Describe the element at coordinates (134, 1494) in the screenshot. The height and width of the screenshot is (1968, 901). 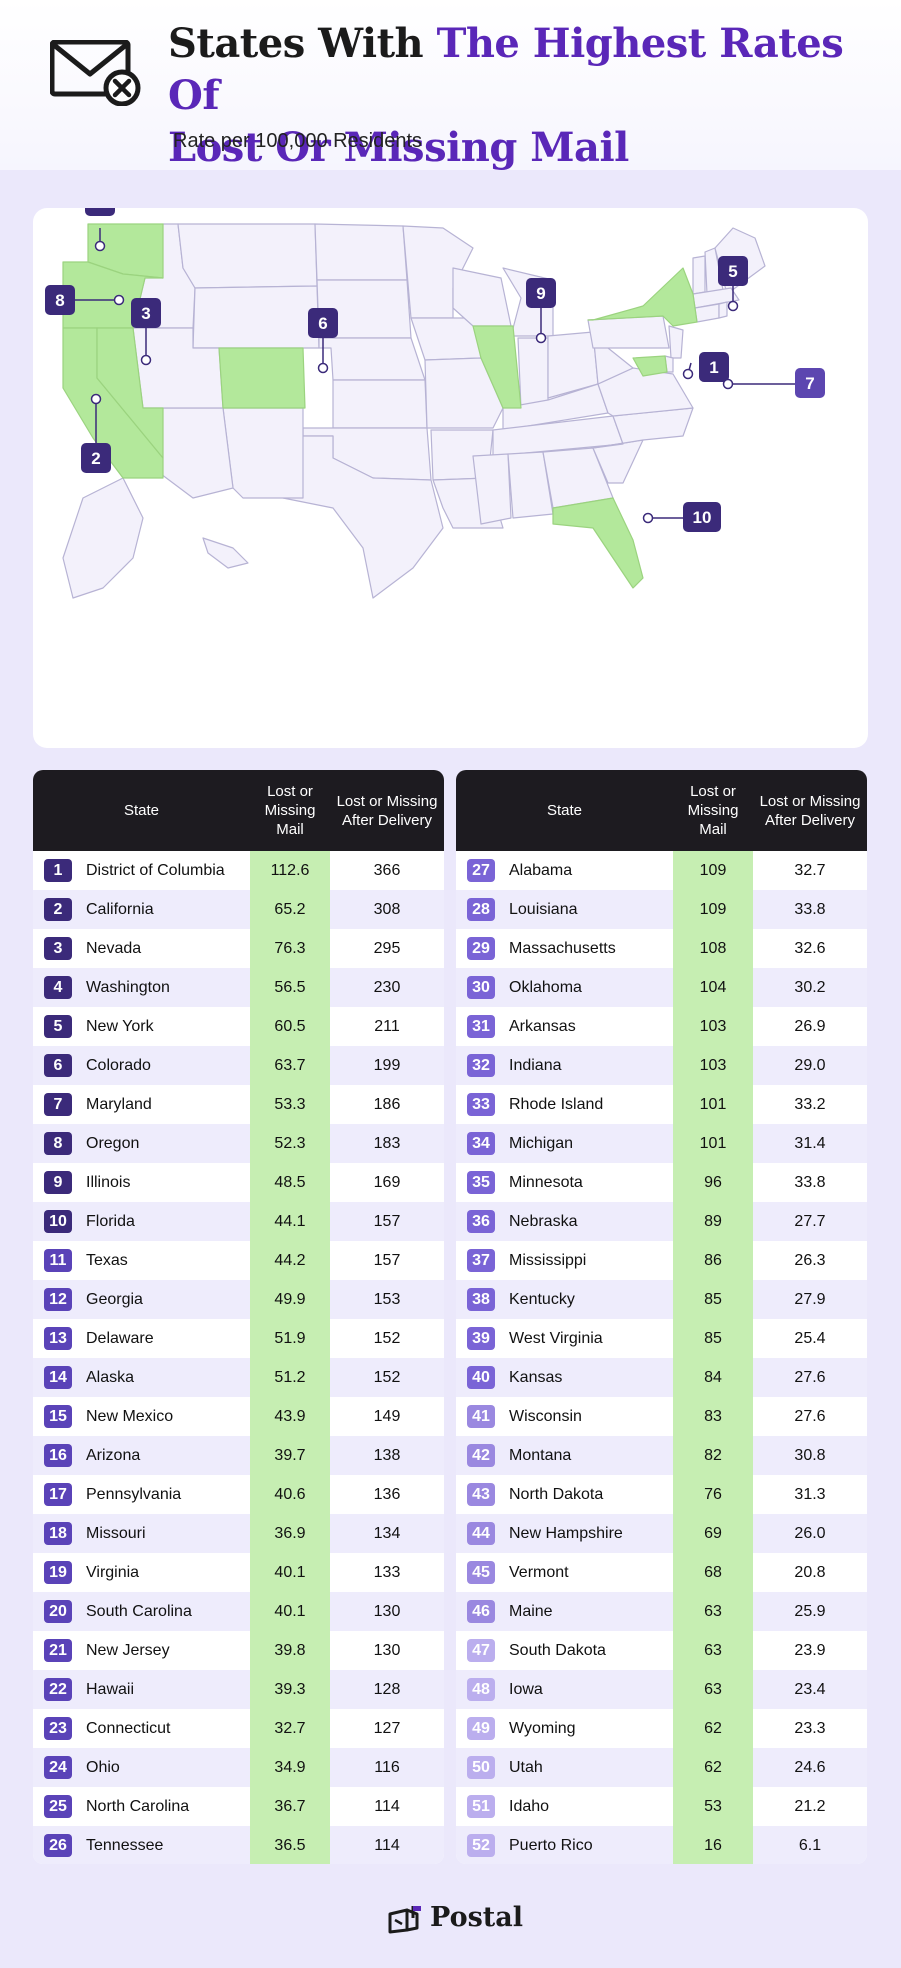
I see `state-name: Pennsylvania` at that location.